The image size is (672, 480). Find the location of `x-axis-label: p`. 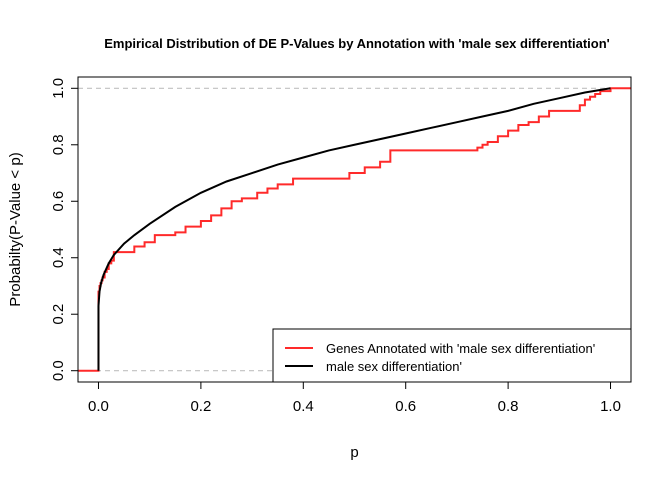

x-axis-label: p is located at coordinates (354, 452).